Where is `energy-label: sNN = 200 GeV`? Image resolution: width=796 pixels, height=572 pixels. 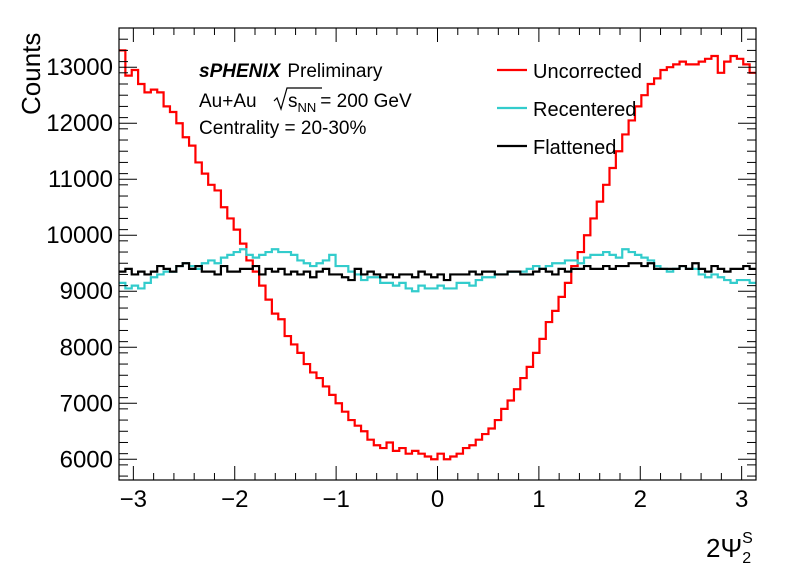
energy-label: sNN = 200 GeV is located at coordinates (350, 103).